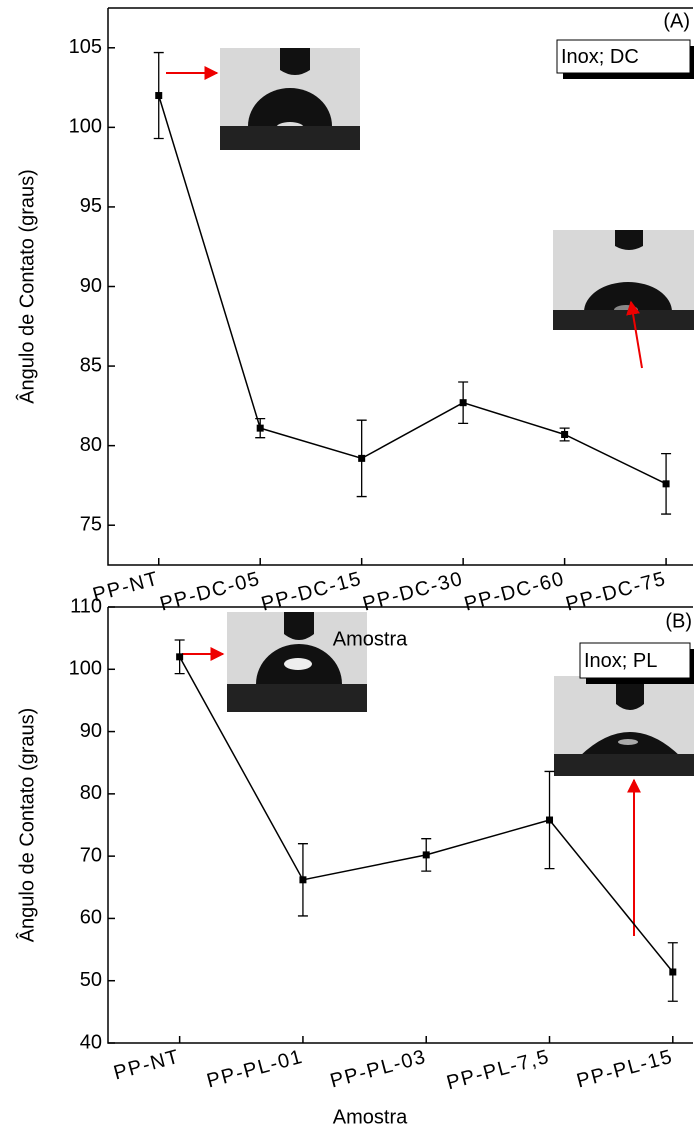  What do you see at coordinates (146, 1065) in the screenshot?
I see `x-tick-label: PP-NT` at bounding box center [146, 1065].